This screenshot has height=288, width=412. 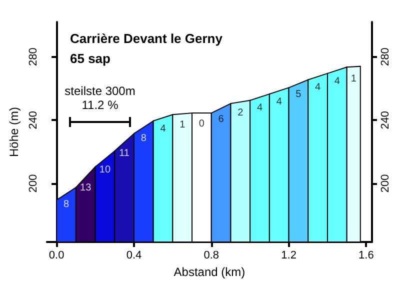 I want to click on x-axis-title: Abstand (km), so click(x=210, y=271).